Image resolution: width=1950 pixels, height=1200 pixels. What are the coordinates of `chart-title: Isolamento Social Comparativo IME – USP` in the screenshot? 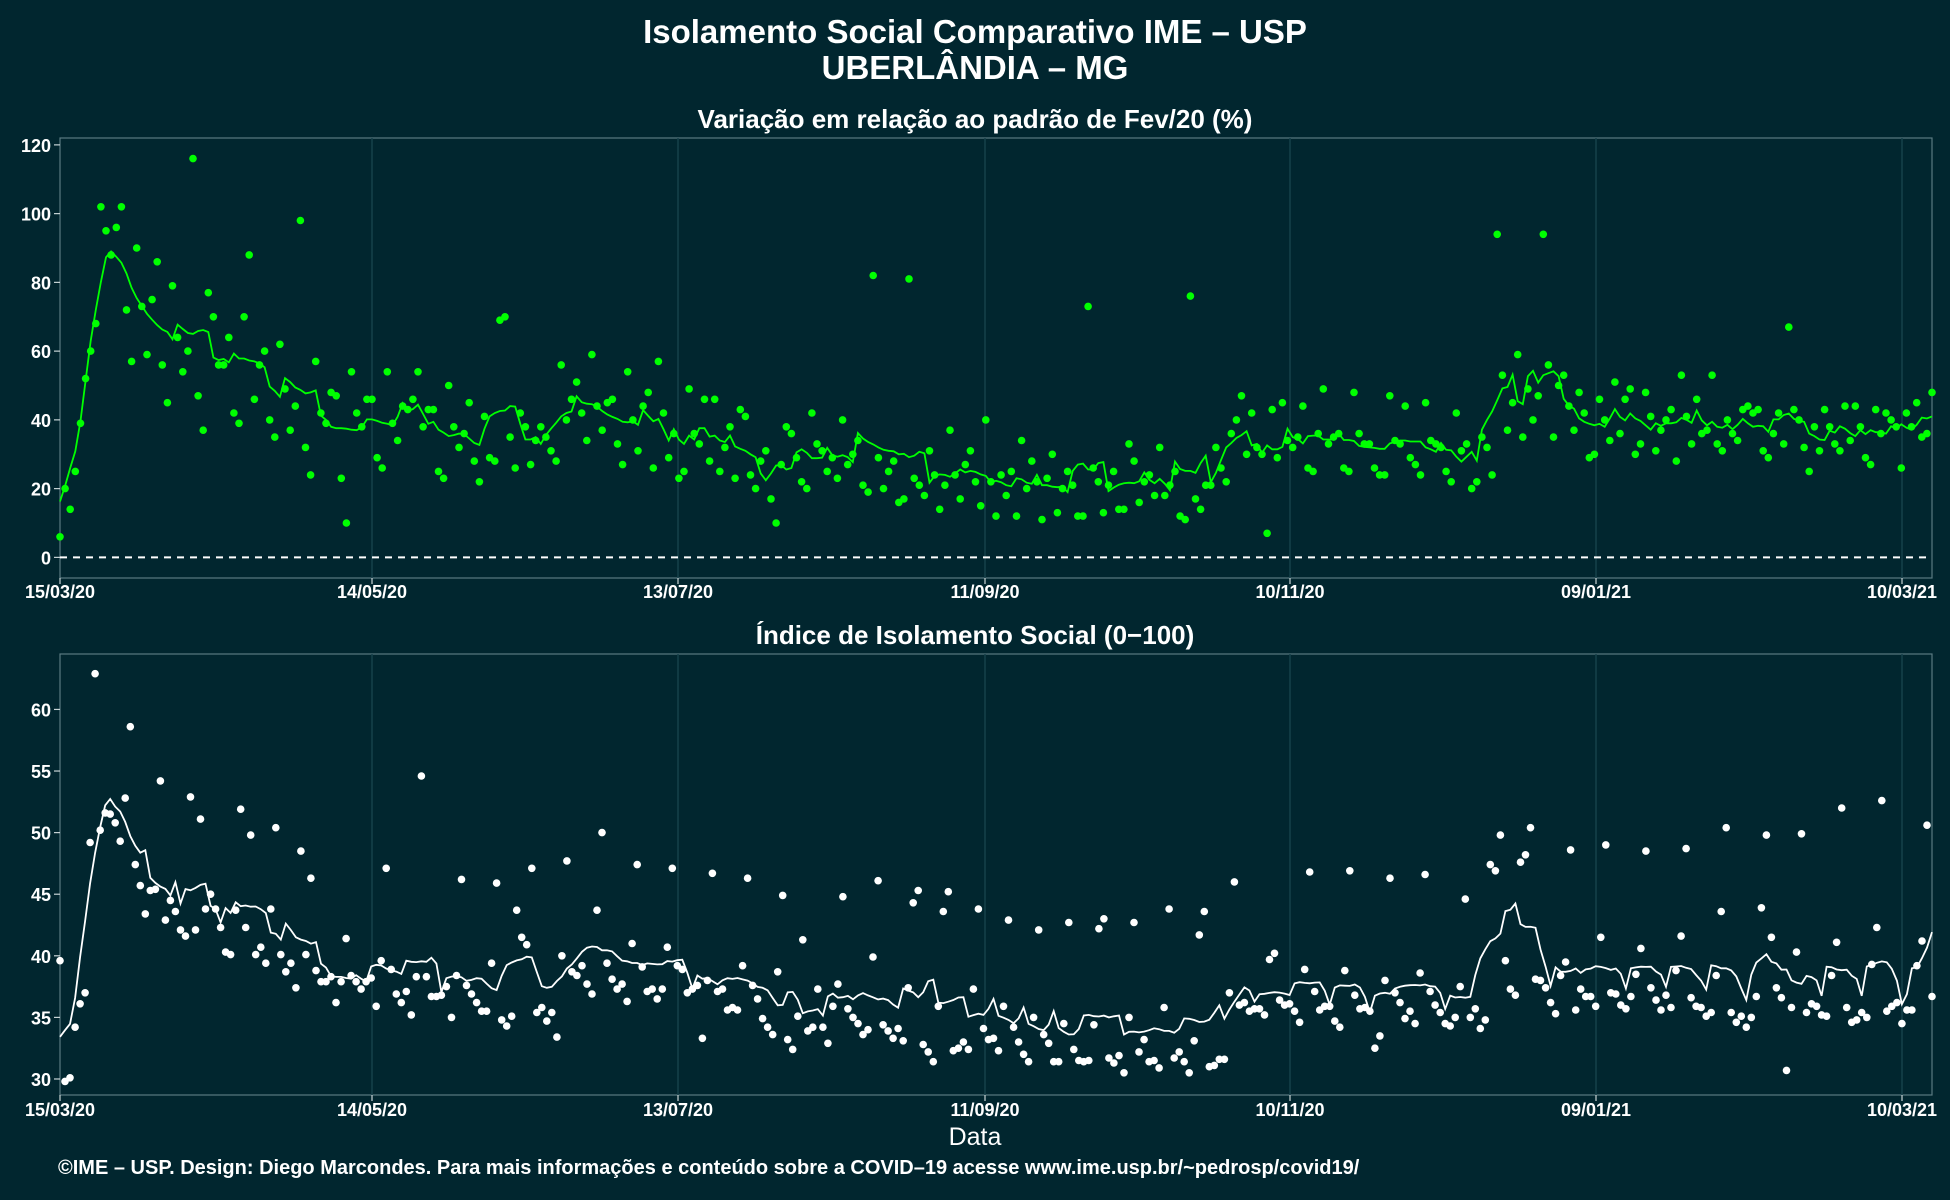 It's located at (975, 31).